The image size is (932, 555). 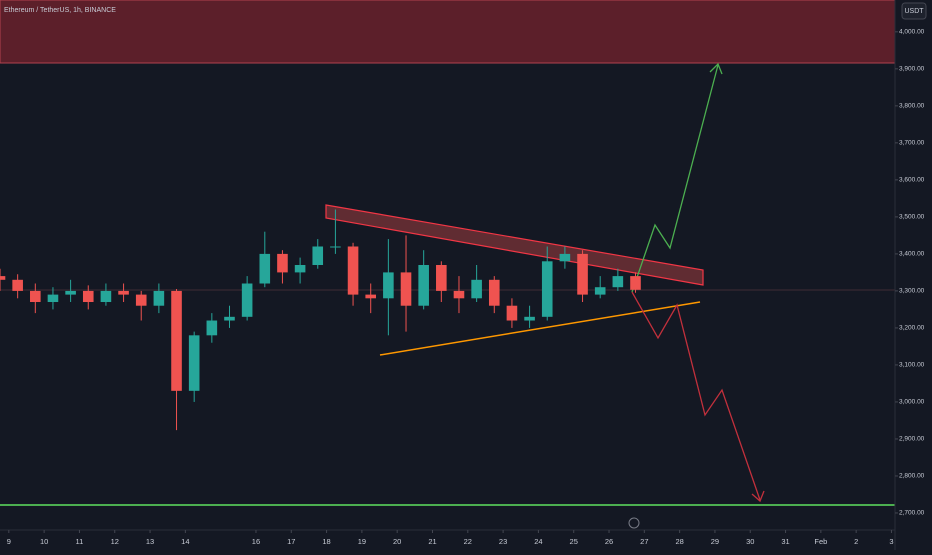 What do you see at coordinates (448, 32) in the screenshot?
I see `resistance-zone` at bounding box center [448, 32].